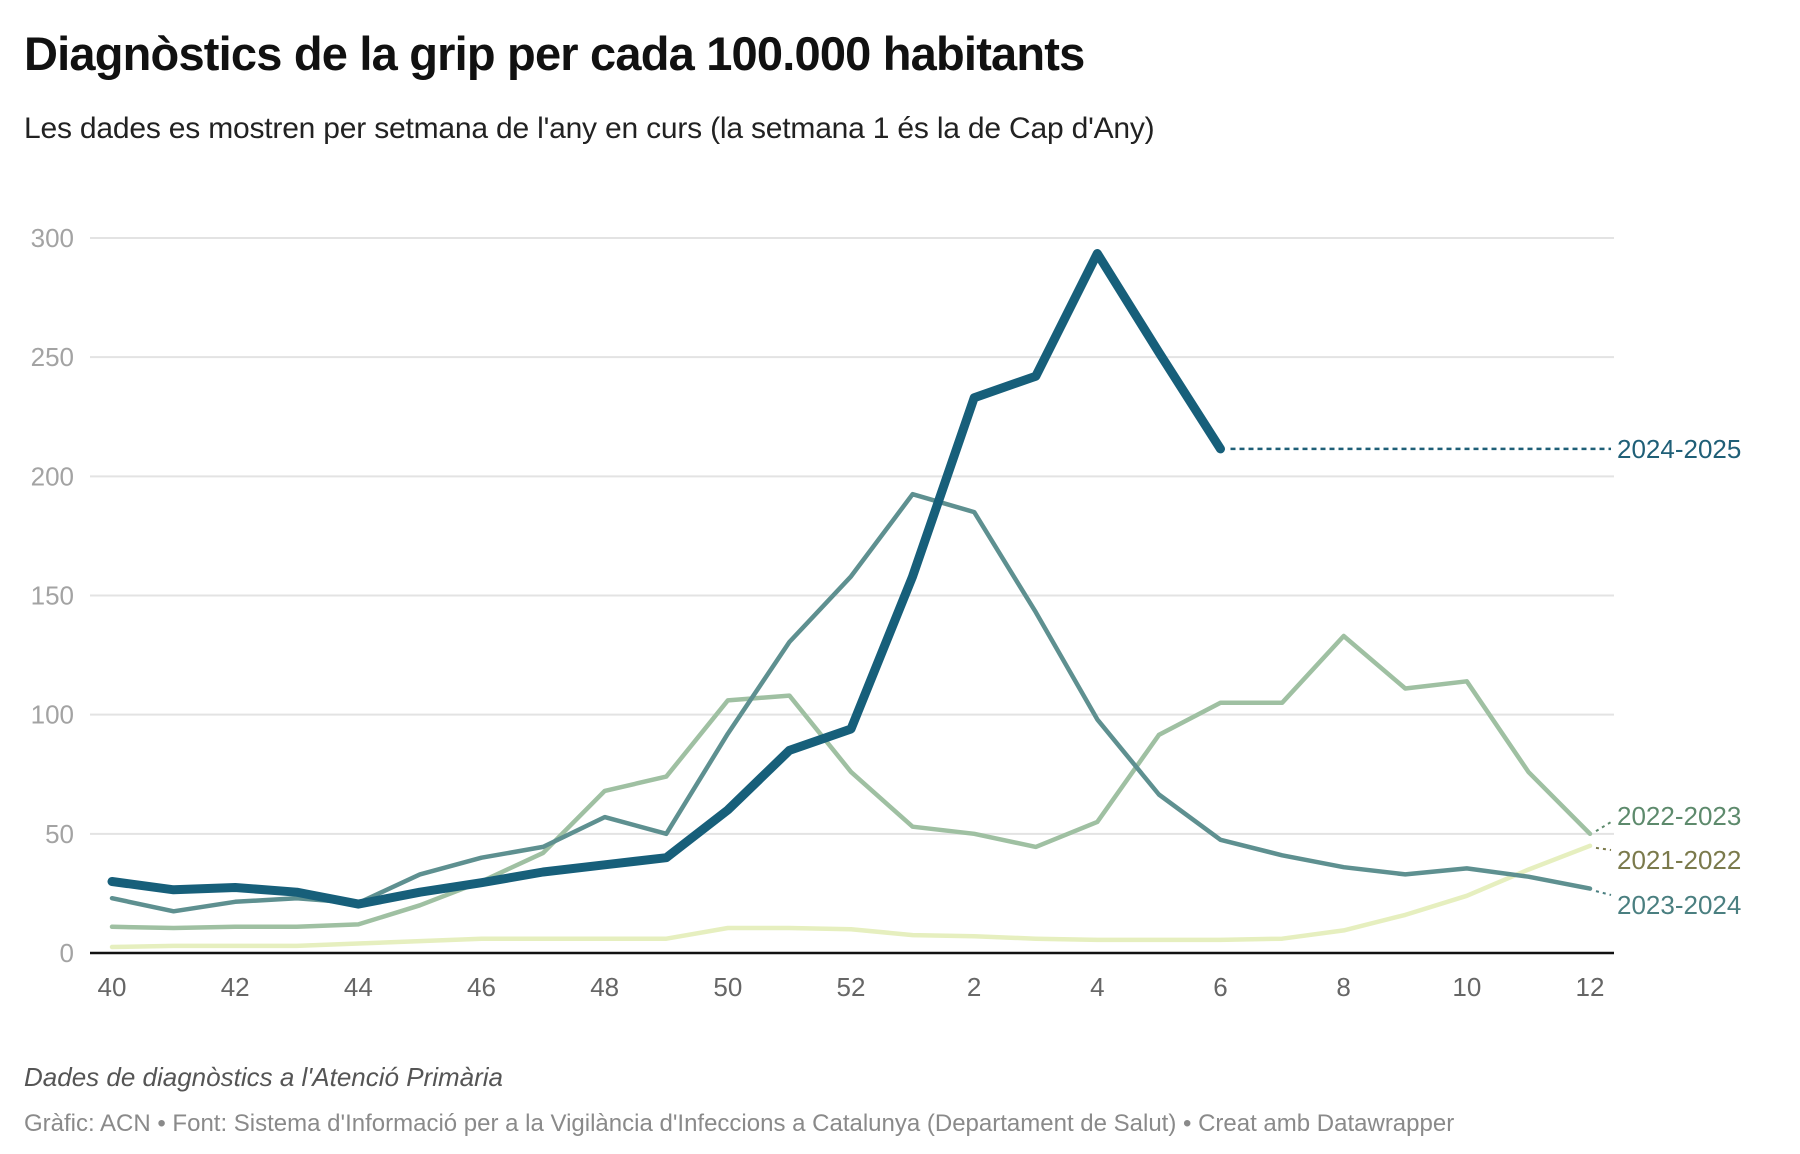 The width and height of the screenshot is (1800, 1154). What do you see at coordinates (52, 357) in the screenshot?
I see `y-tick-label: 250` at bounding box center [52, 357].